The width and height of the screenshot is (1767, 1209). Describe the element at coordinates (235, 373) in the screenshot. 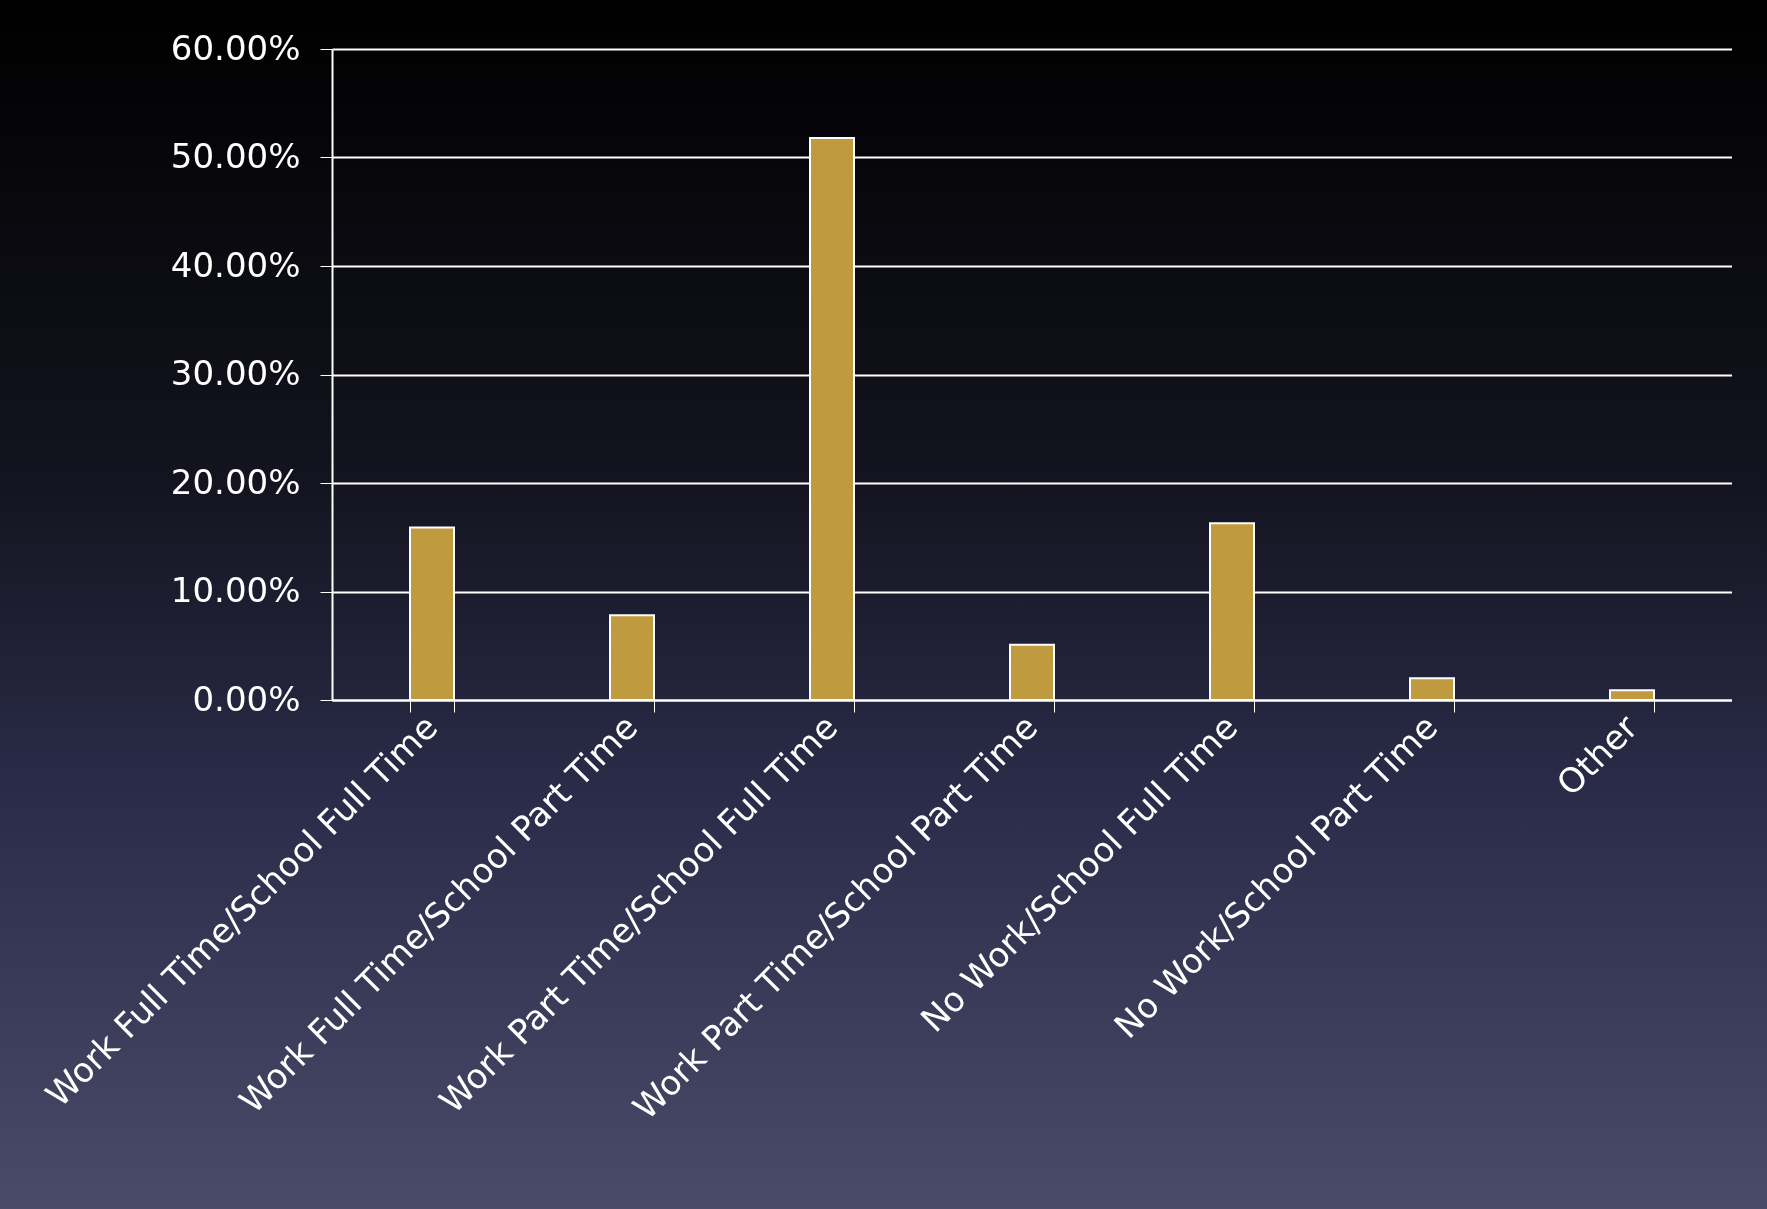

I see `y-tick-label: 30.00%` at that location.